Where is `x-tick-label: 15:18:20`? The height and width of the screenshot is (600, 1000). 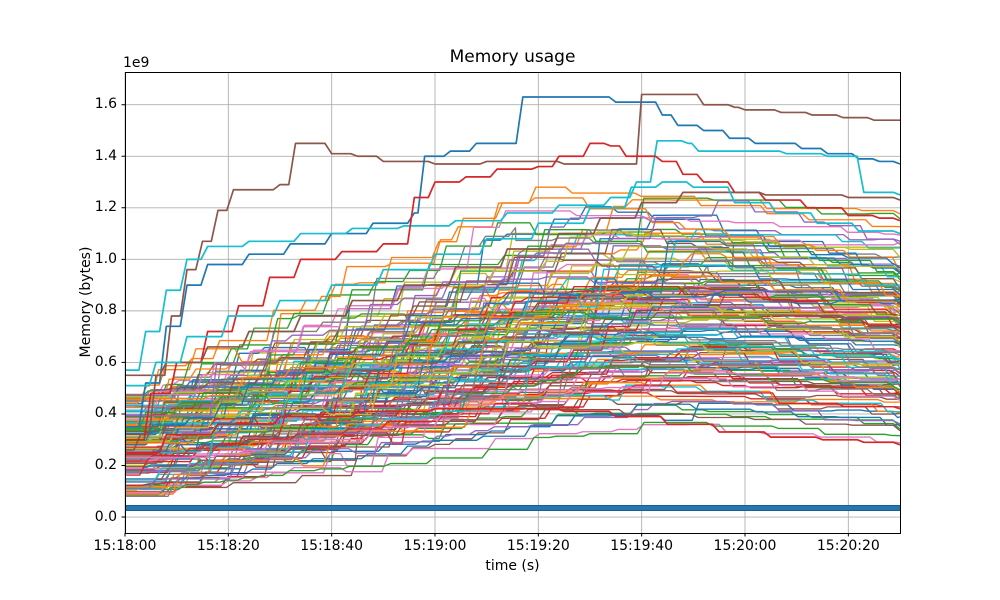 x-tick-label: 15:18:20 is located at coordinates (228, 546).